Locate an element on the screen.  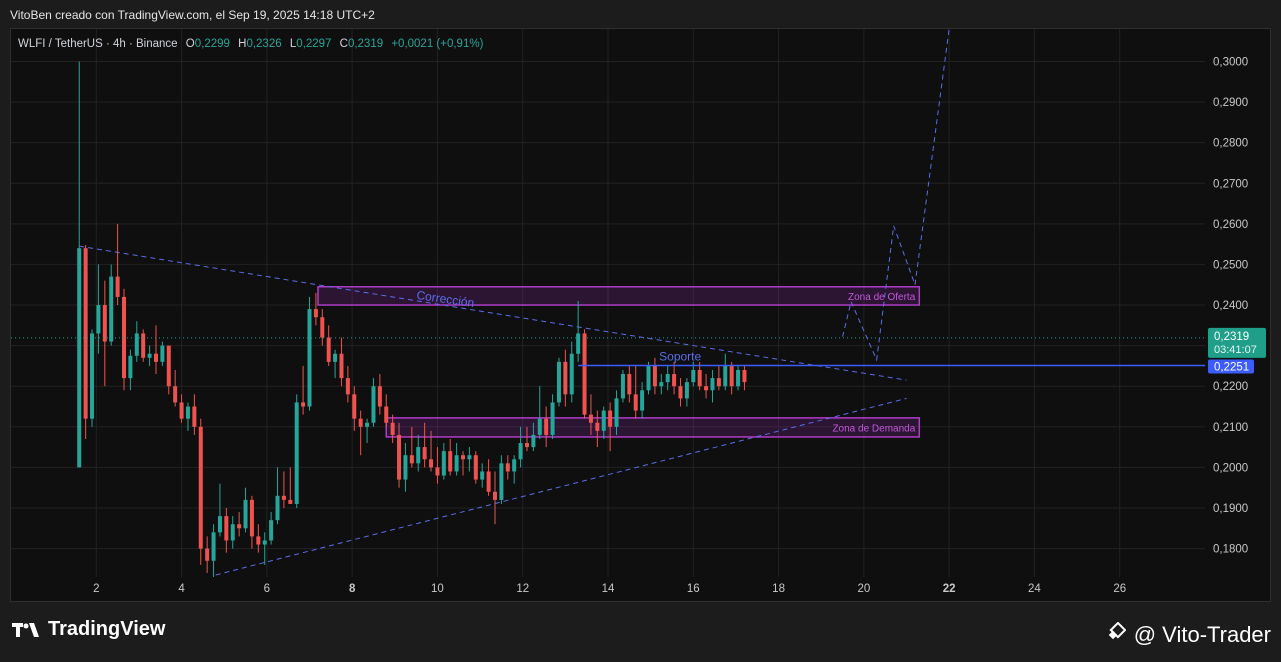
zone-label: Zona de Demanda is located at coordinates (873, 428).